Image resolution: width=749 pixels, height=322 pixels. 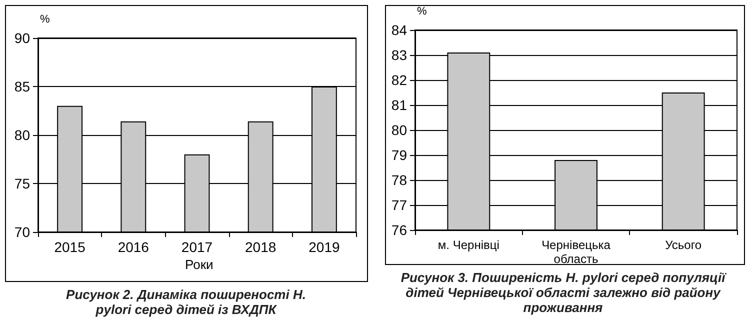 What do you see at coordinates (186, 302) in the screenshot?
I see `text: Рисунок 2. Динаміка поширеності H. pylori серед дітей із ВХДПК` at bounding box center [186, 302].